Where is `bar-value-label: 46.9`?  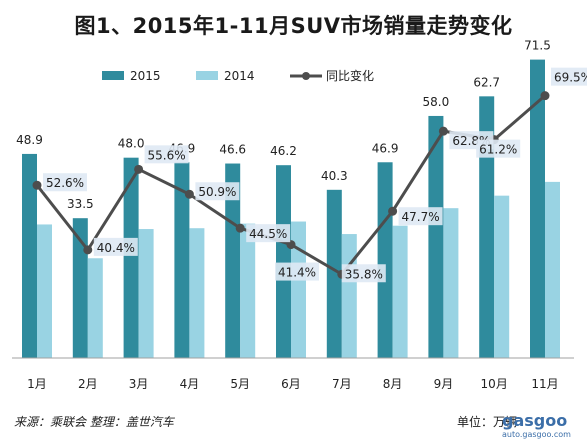 bar-value-label: 46.9 is located at coordinates (385, 148).